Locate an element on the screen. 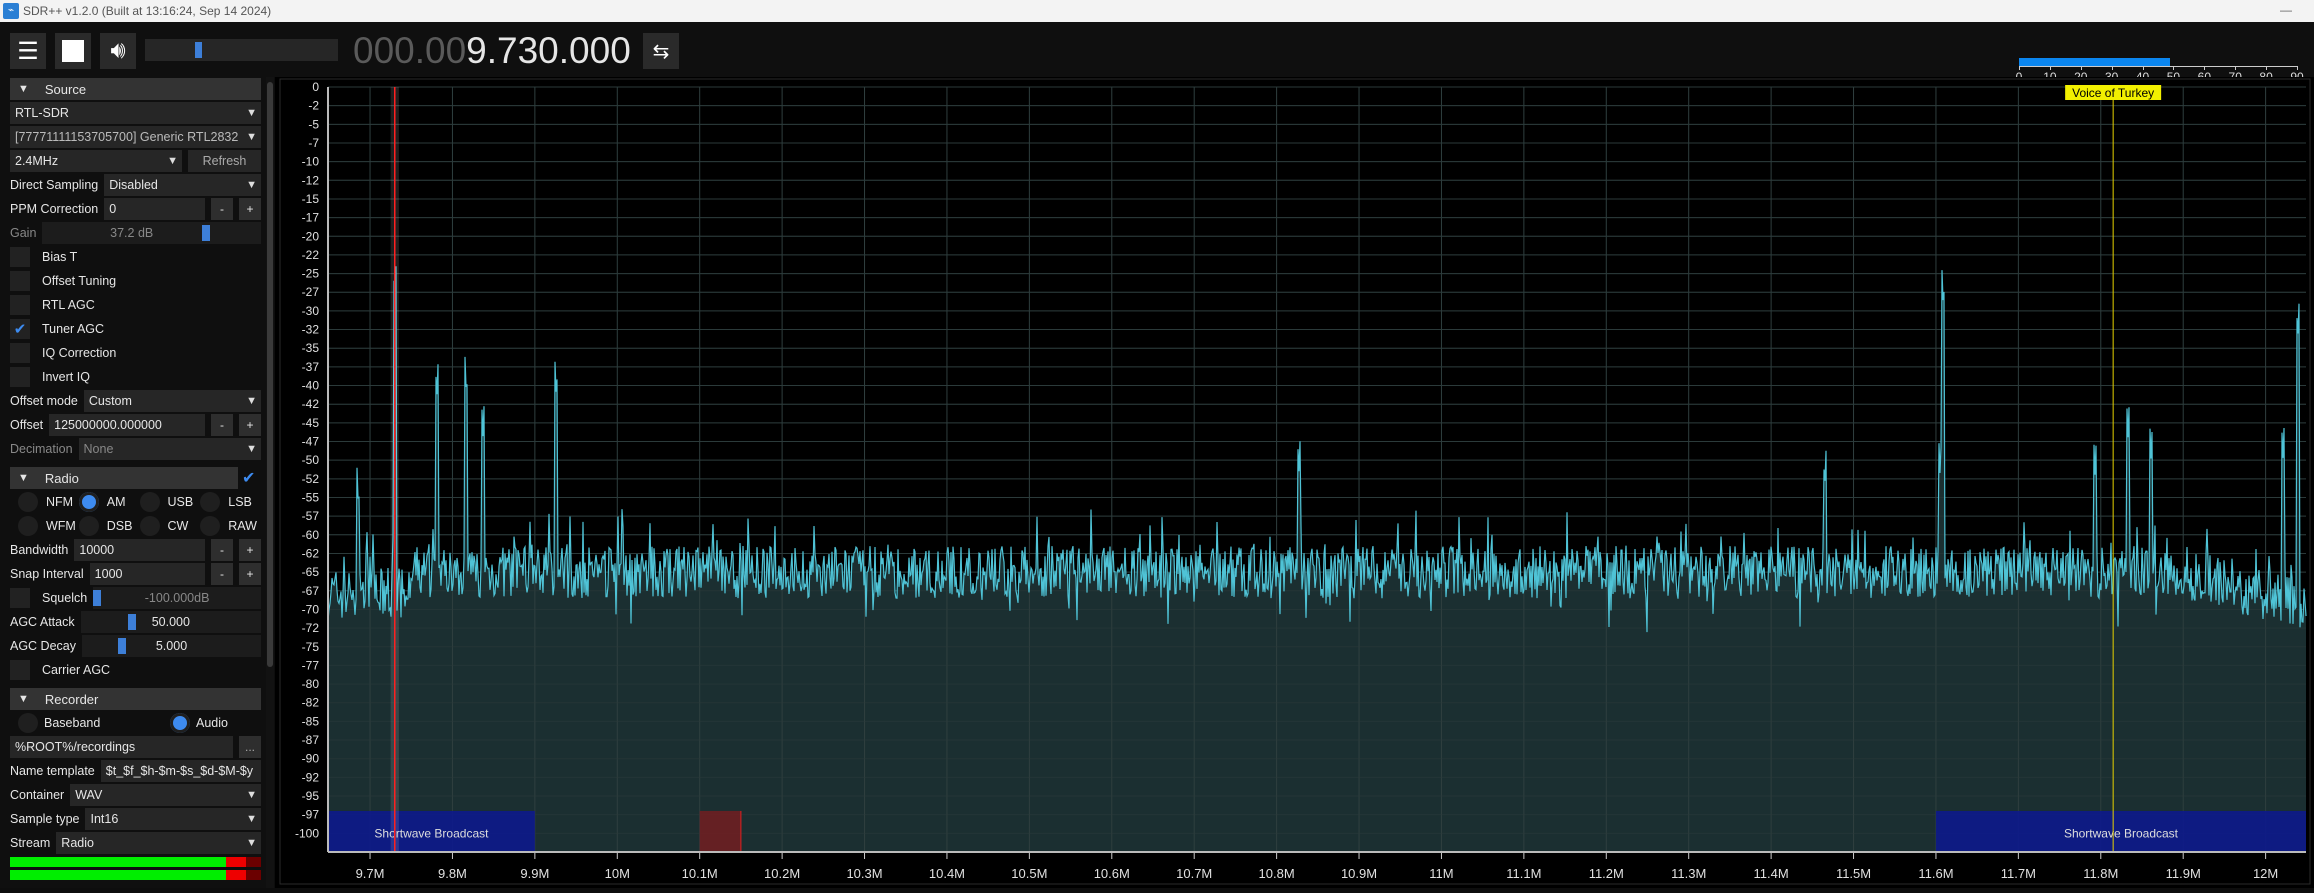 Image resolution: width=2314 pixels, height=893 pixels. sidebar-scrollbar is located at coordinates (270, 482).